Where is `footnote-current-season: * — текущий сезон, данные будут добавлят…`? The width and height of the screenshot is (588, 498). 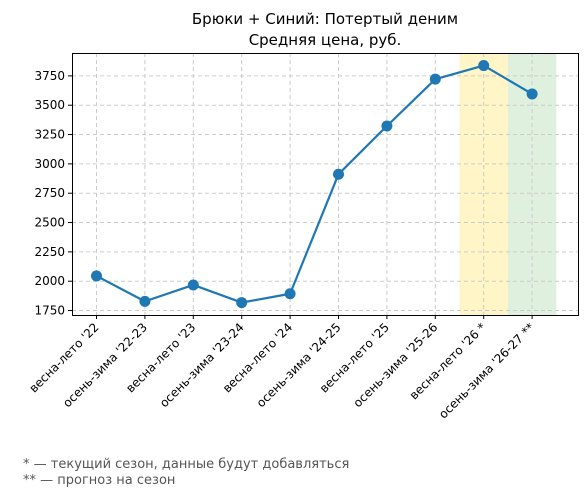 footnote-current-season: * — текущий сезон, данные будут добавлят… is located at coordinates (186, 464).